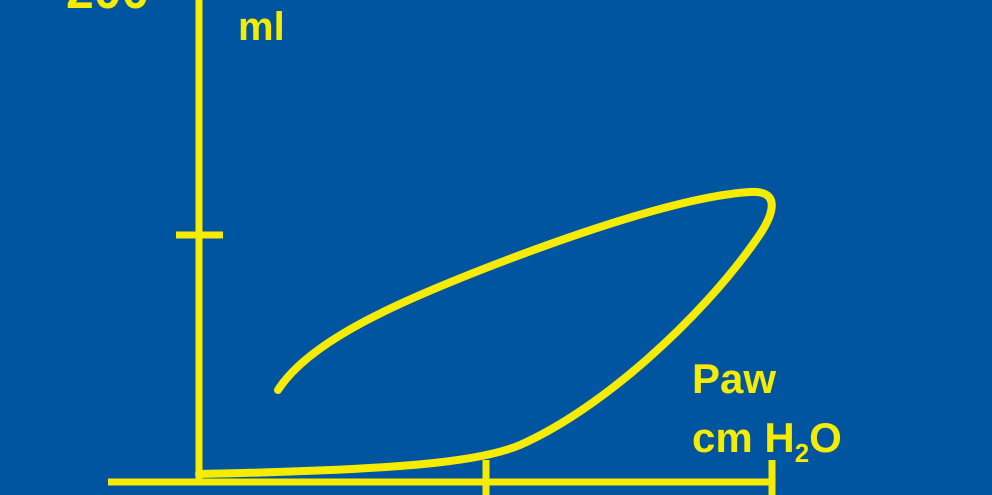 The image size is (992, 495). What do you see at coordinates (261, 27) in the screenshot?
I see `y-axis-unit: ml` at bounding box center [261, 27].